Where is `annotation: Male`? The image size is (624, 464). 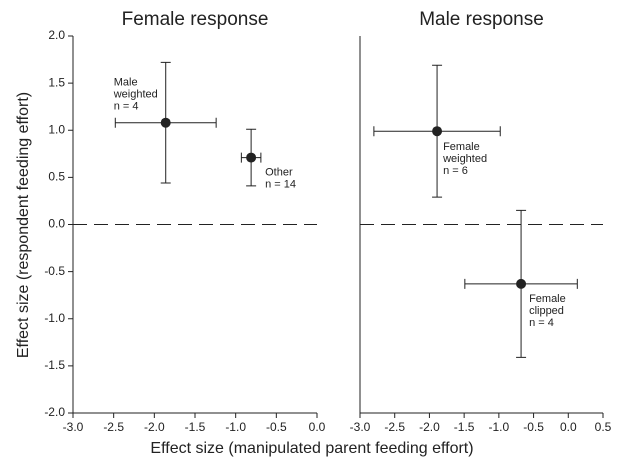 annotation: Male is located at coordinates (126, 83).